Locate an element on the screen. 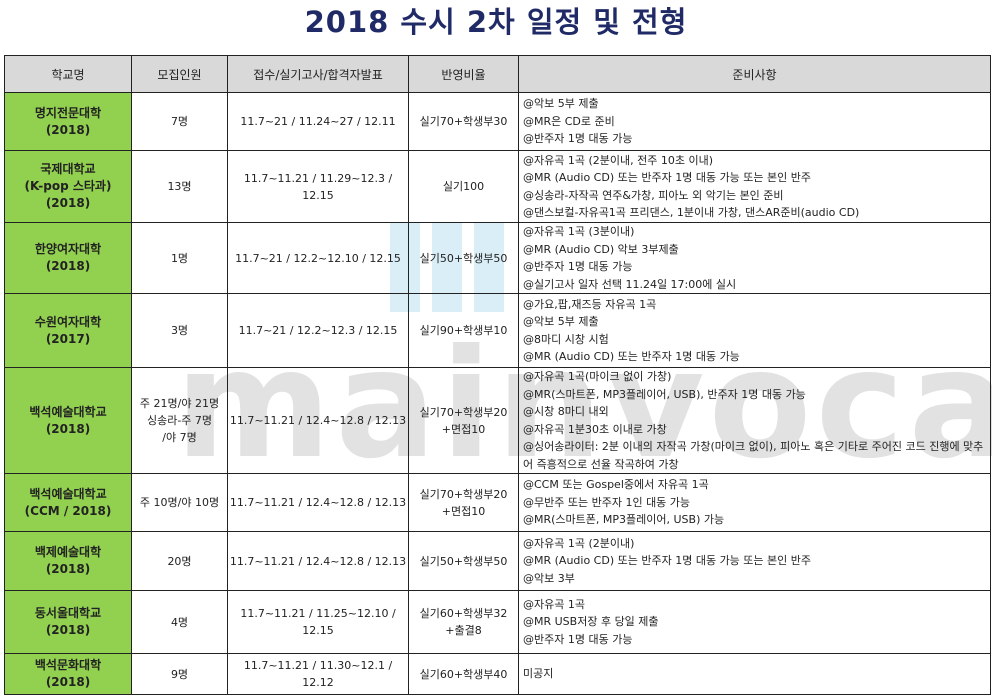  quota-line: 3명 is located at coordinates (179, 330).